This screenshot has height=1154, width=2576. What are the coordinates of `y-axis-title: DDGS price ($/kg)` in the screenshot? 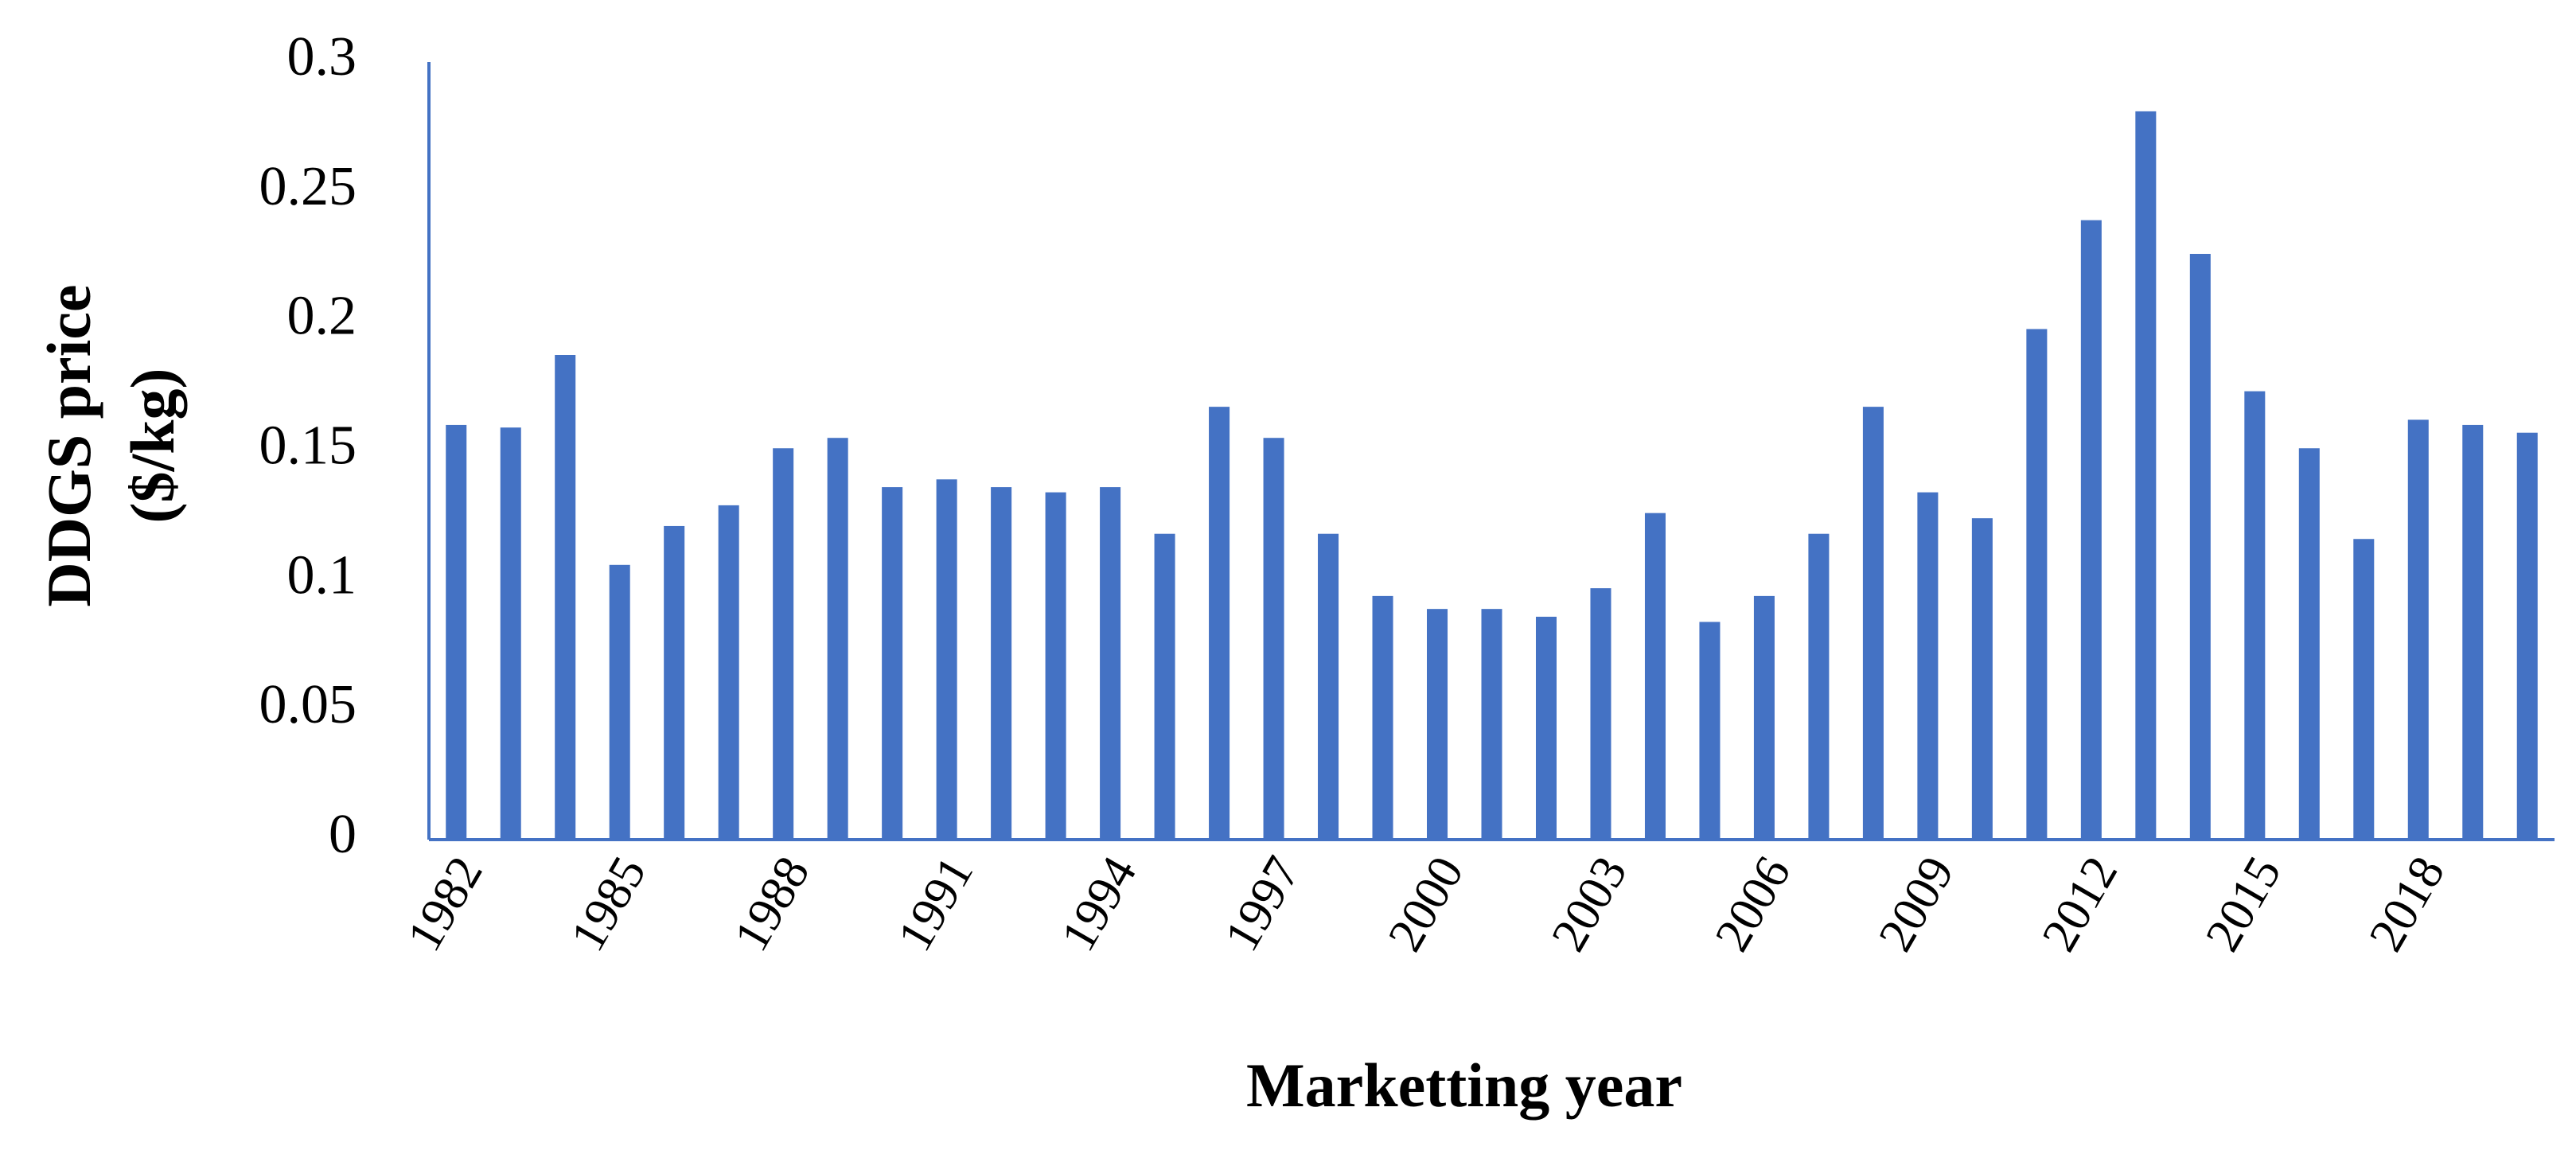 It's located at (110, 445).